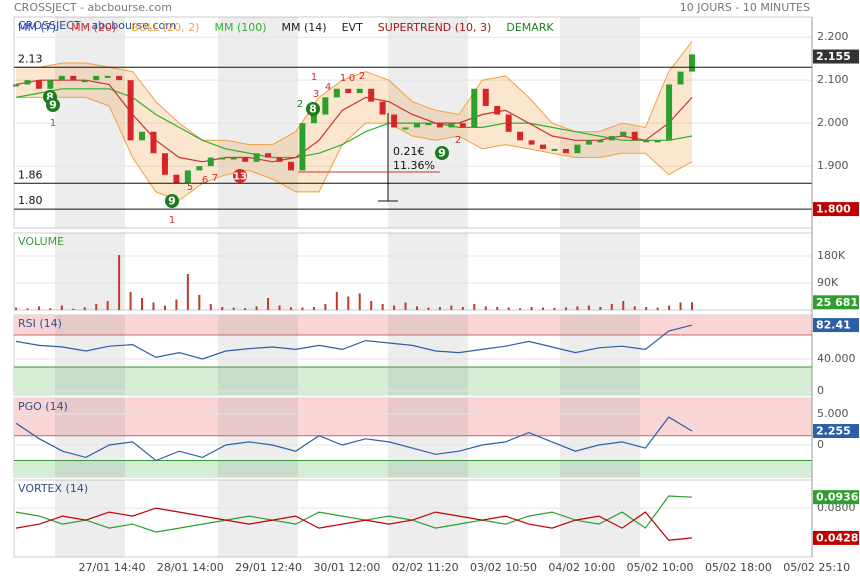 This screenshot has width=860, height=579. What do you see at coordinates (30, 174) in the screenshot?
I see `level-label: 1.86` at bounding box center [30, 174].